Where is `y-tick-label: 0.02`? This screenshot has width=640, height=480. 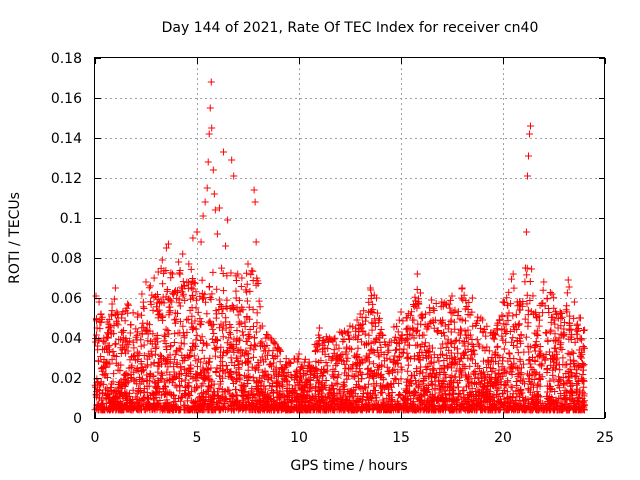
y-tick-label: 0.02 is located at coordinates (66, 379).